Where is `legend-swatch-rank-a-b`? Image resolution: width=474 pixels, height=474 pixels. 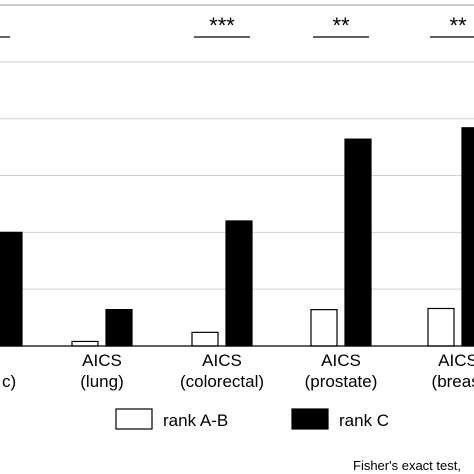 legend-swatch-rank-a-b is located at coordinates (134, 419).